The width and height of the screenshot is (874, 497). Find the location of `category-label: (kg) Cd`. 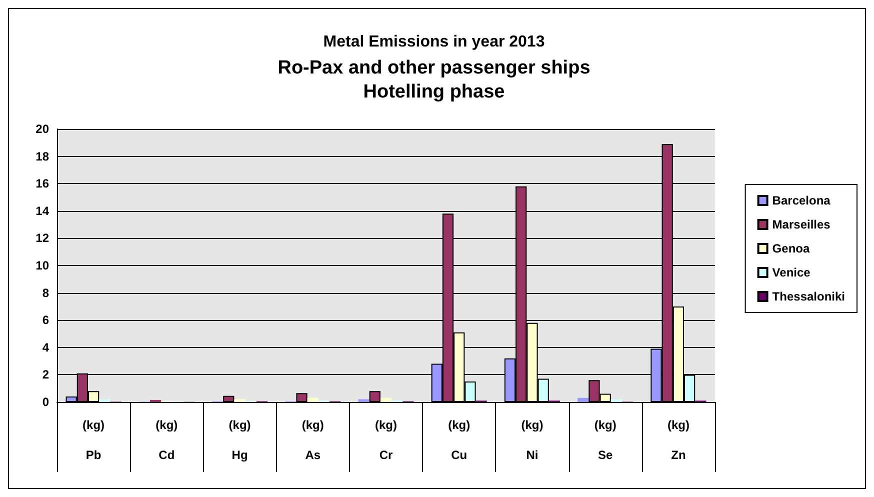

category-label: (kg) Cd is located at coordinates (167, 440).